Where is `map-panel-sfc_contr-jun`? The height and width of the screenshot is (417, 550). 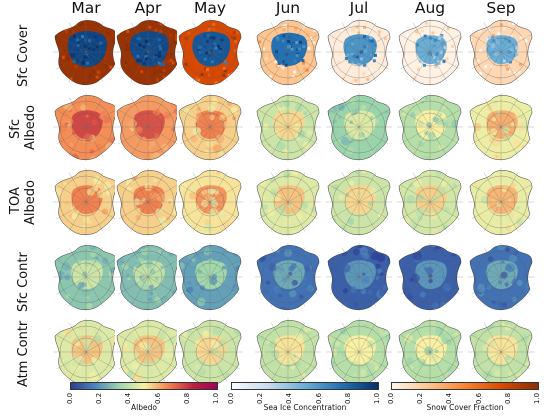 map-panel-sfc_contr-jun is located at coordinates (288, 277).